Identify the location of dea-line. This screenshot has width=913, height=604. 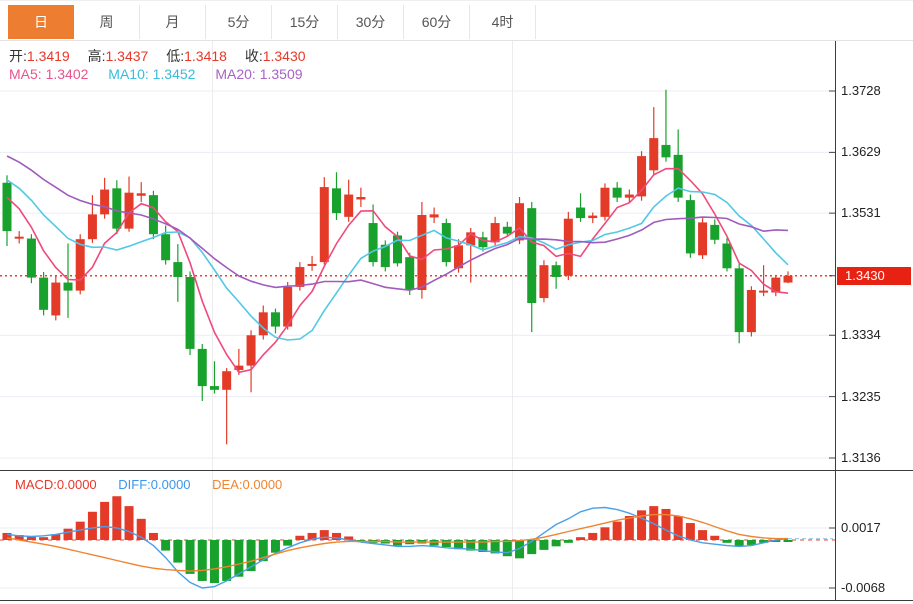
(397, 542).